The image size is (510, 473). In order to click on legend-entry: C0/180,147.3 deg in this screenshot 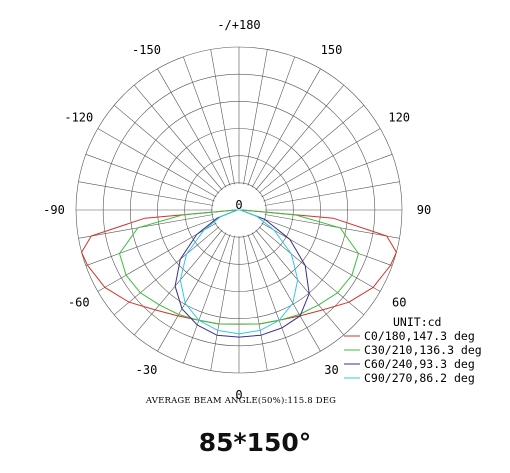, I will do `click(419, 336)`.